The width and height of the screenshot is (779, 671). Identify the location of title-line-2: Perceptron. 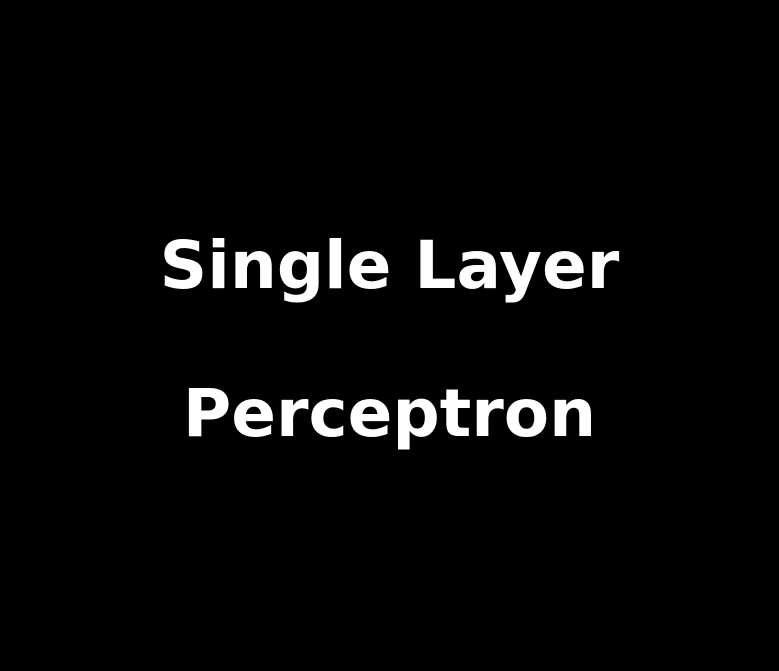
(389, 413).